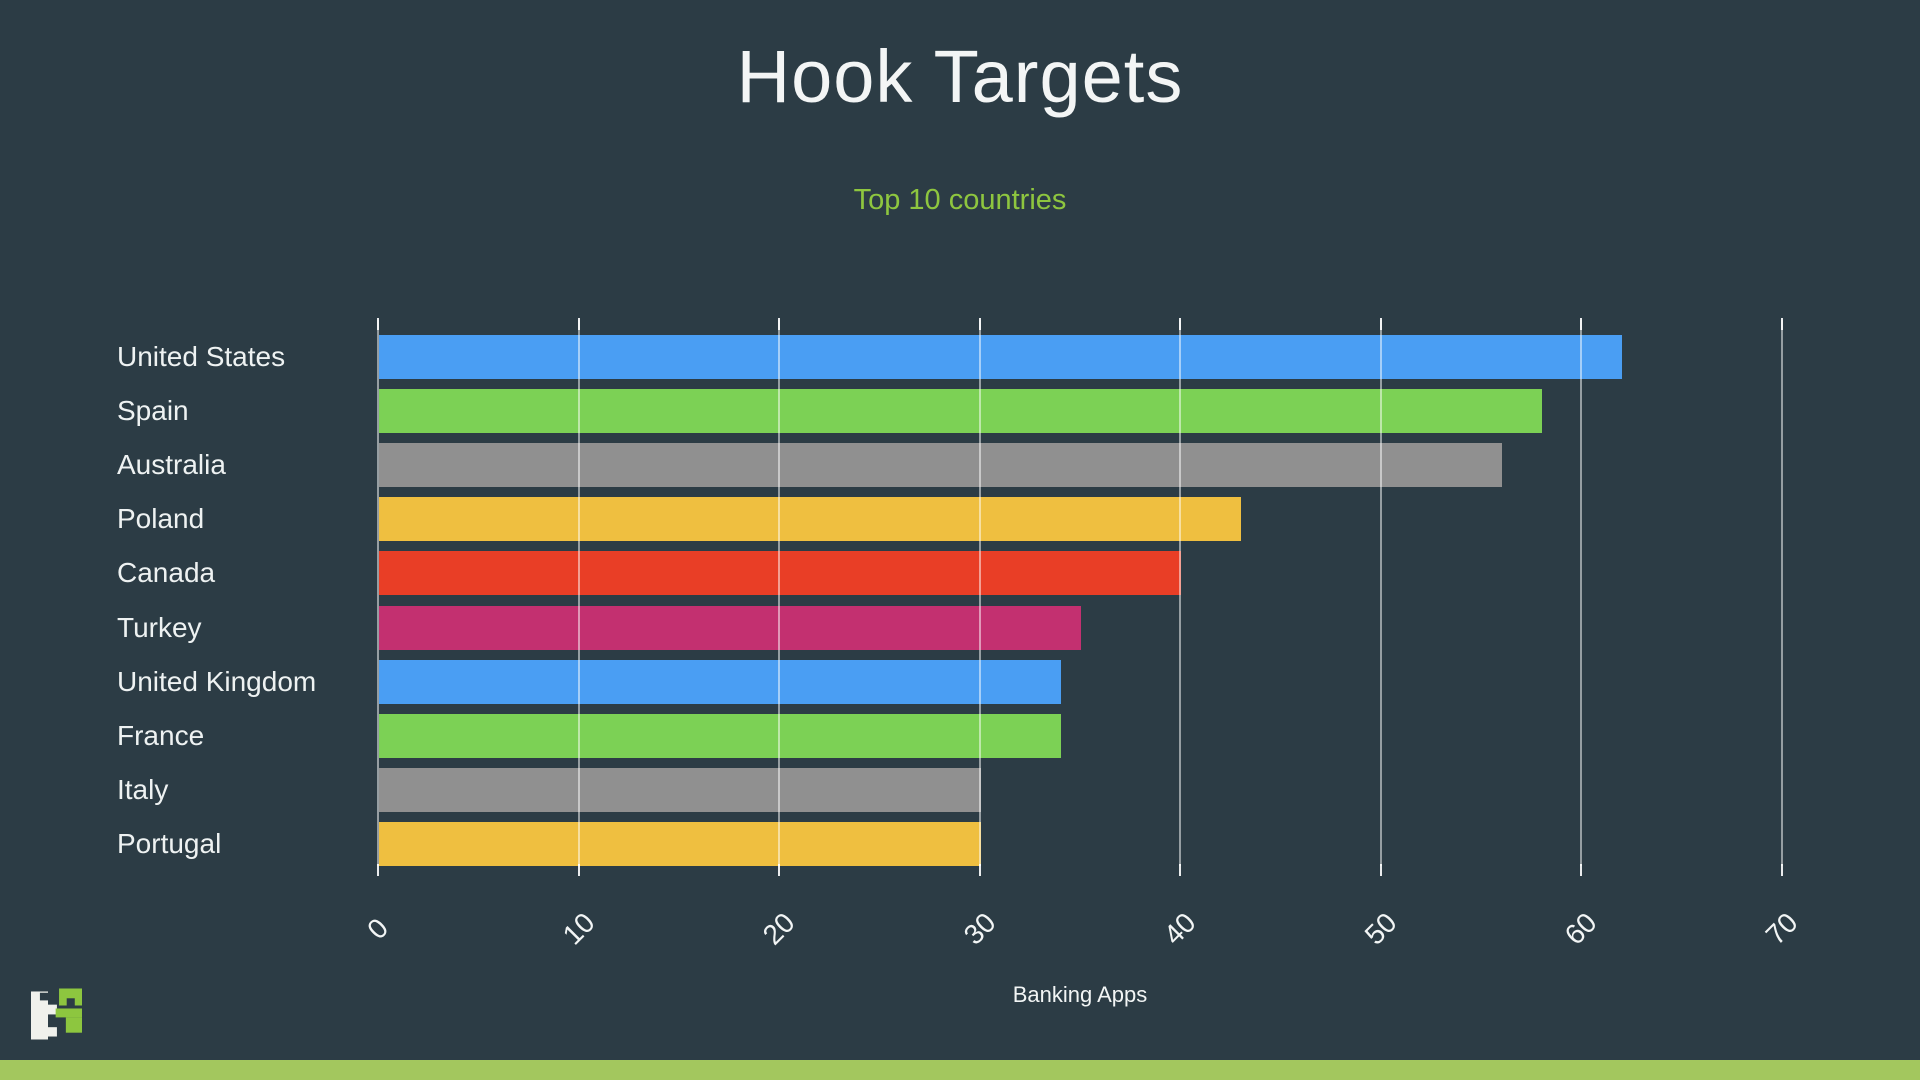 Image resolution: width=1920 pixels, height=1080 pixels. I want to click on category-label: Turkey, so click(159, 627).